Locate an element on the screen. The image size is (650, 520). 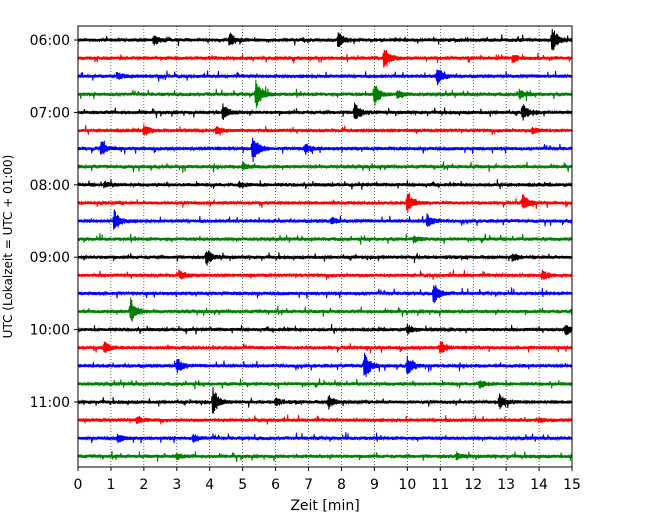
y-tick-label-5: 11:00 is located at coordinates (50, 403).